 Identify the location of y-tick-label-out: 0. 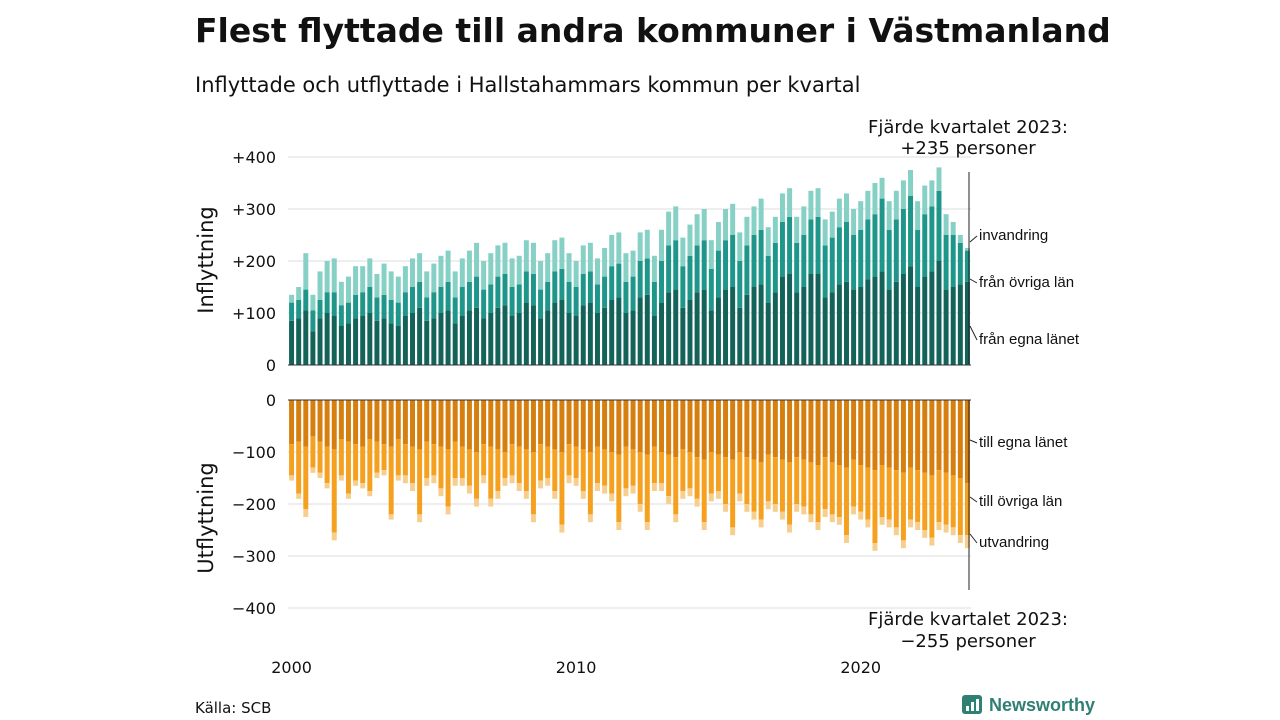
(271, 400).